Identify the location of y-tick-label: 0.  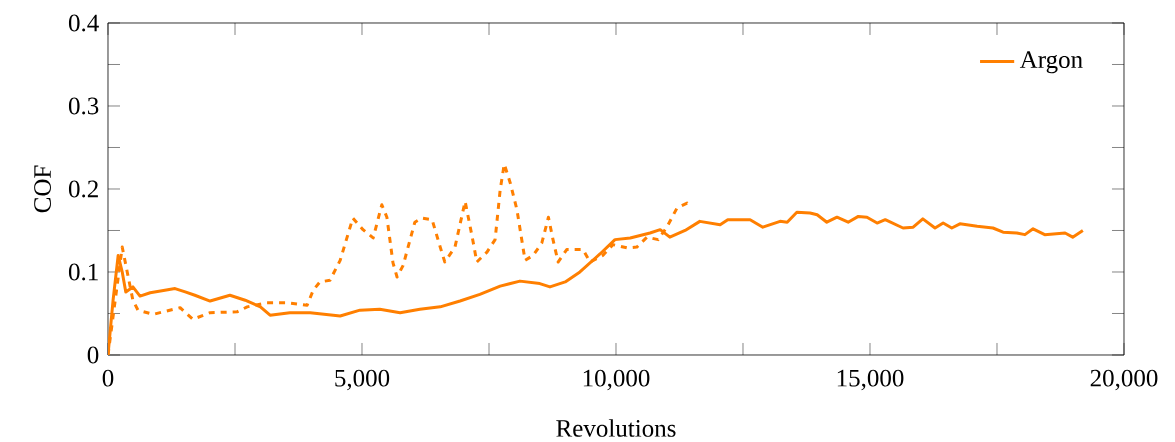
(93, 355).